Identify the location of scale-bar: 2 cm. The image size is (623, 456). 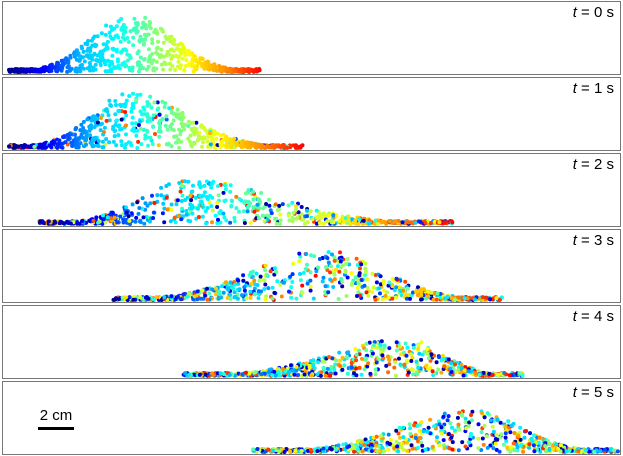
(56, 418).